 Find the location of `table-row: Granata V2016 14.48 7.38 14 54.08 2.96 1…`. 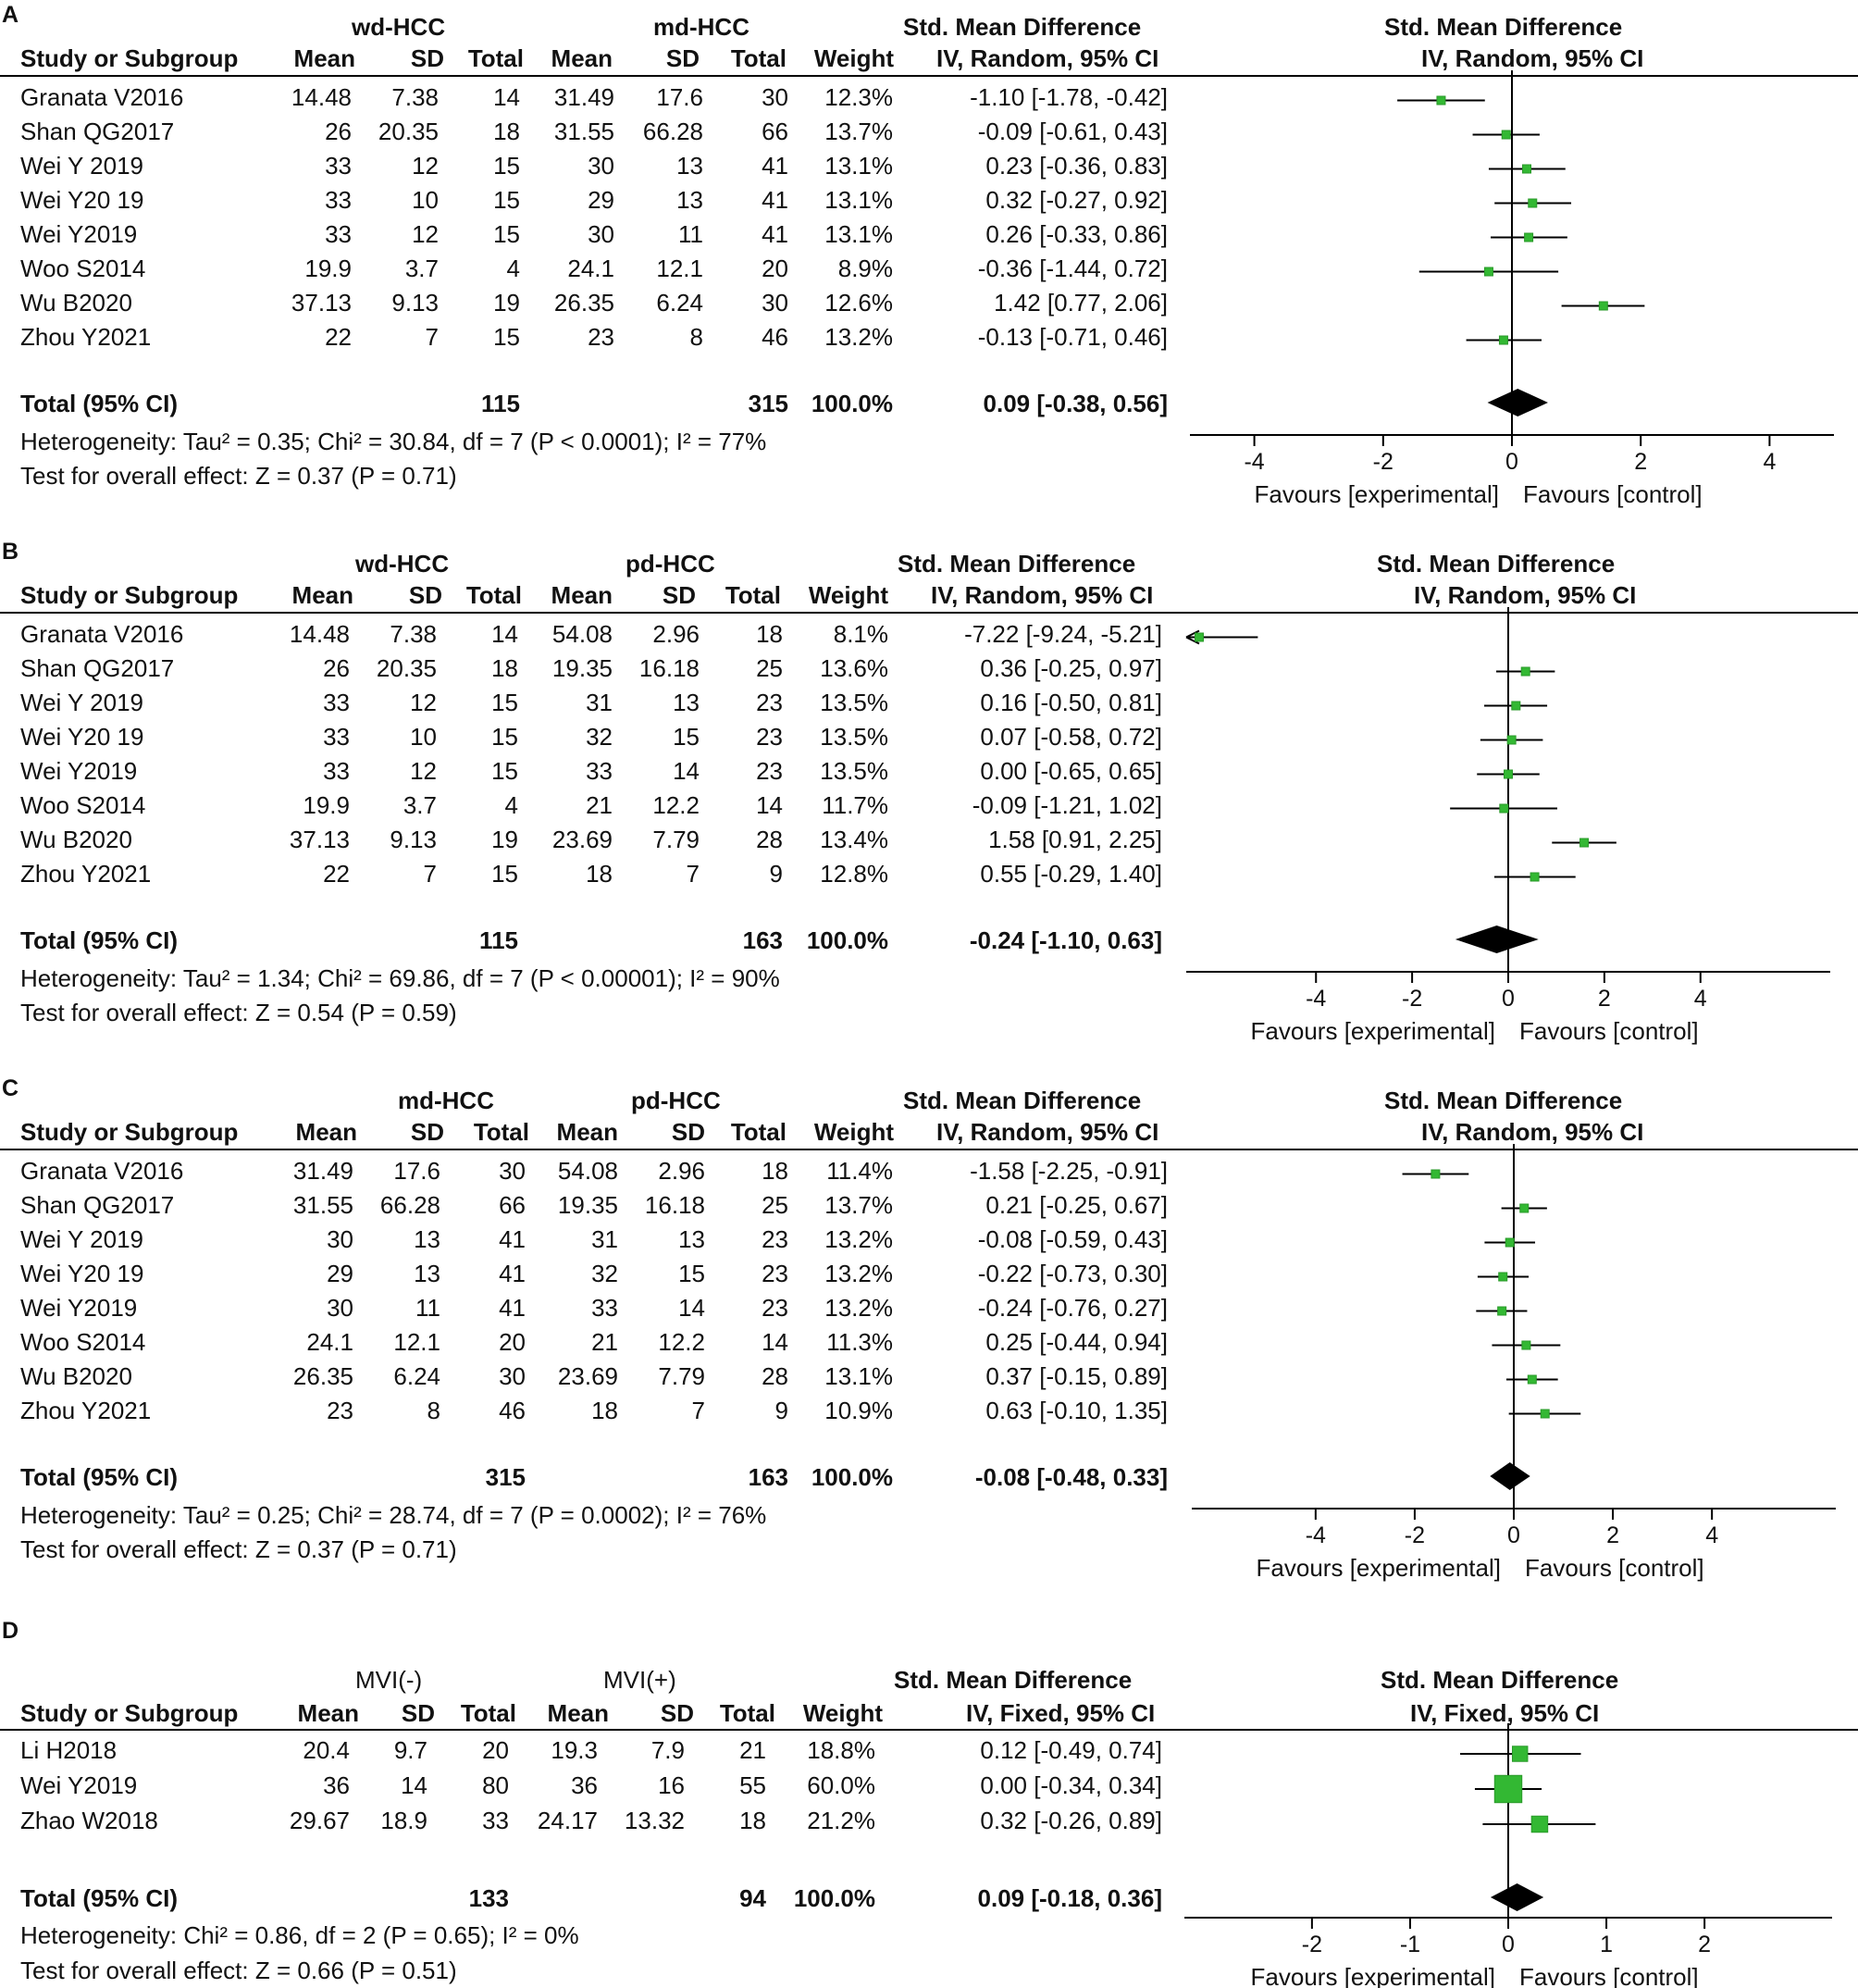

table-row: Granata V2016 14.48 7.38 14 54.08 2.96 1… is located at coordinates (601, 637).